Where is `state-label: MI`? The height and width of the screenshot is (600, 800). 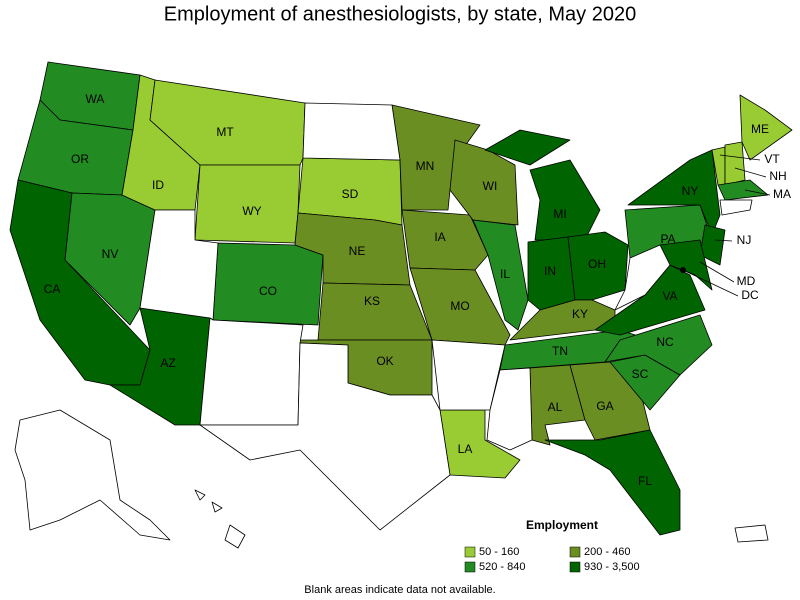
state-label: MI is located at coordinates (559, 214).